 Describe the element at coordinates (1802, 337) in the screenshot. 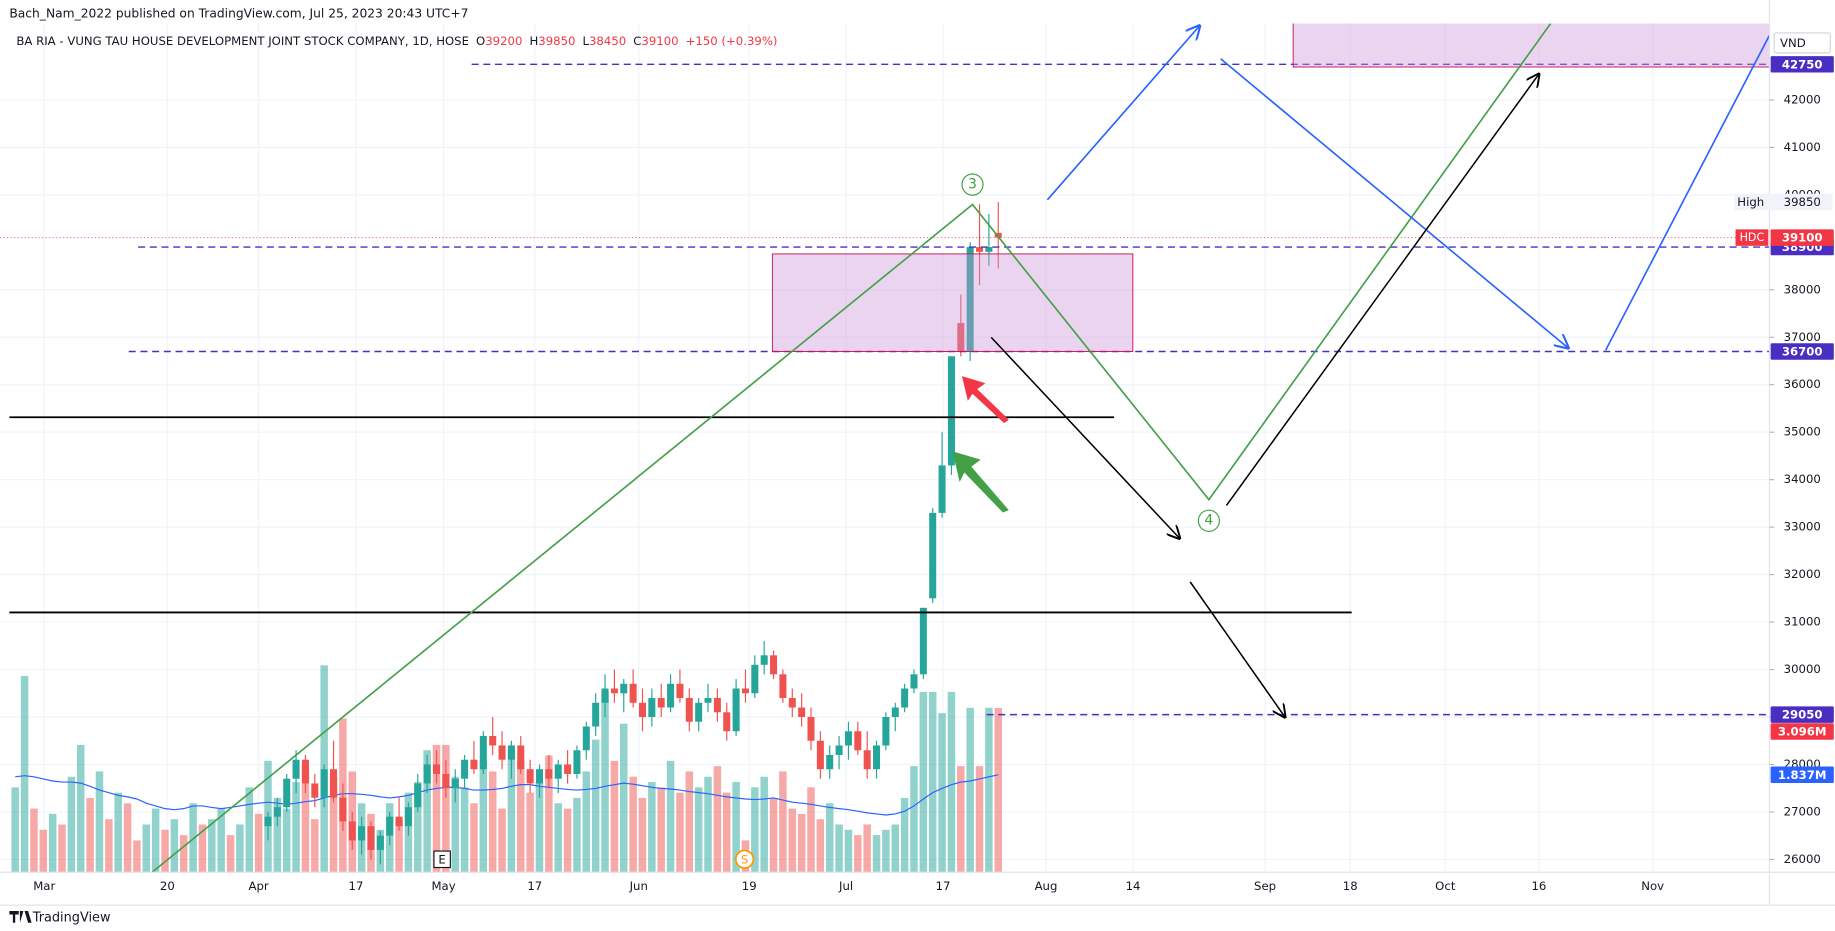

I see `y-tick-label: 37000` at that location.